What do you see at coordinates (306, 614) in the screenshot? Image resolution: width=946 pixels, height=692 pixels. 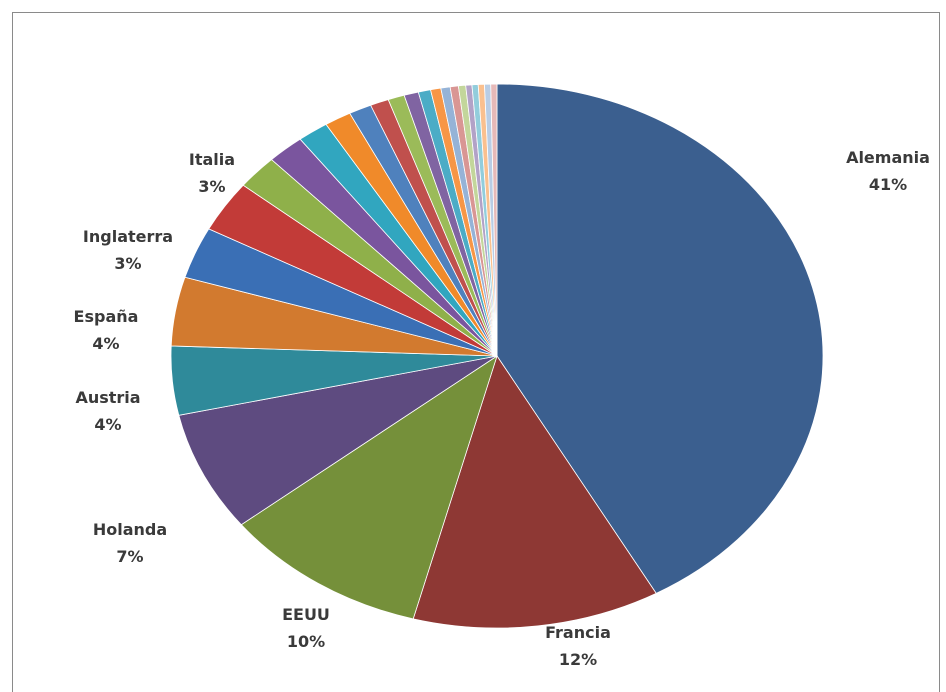 I see `label-eeuu: EEUU` at bounding box center [306, 614].